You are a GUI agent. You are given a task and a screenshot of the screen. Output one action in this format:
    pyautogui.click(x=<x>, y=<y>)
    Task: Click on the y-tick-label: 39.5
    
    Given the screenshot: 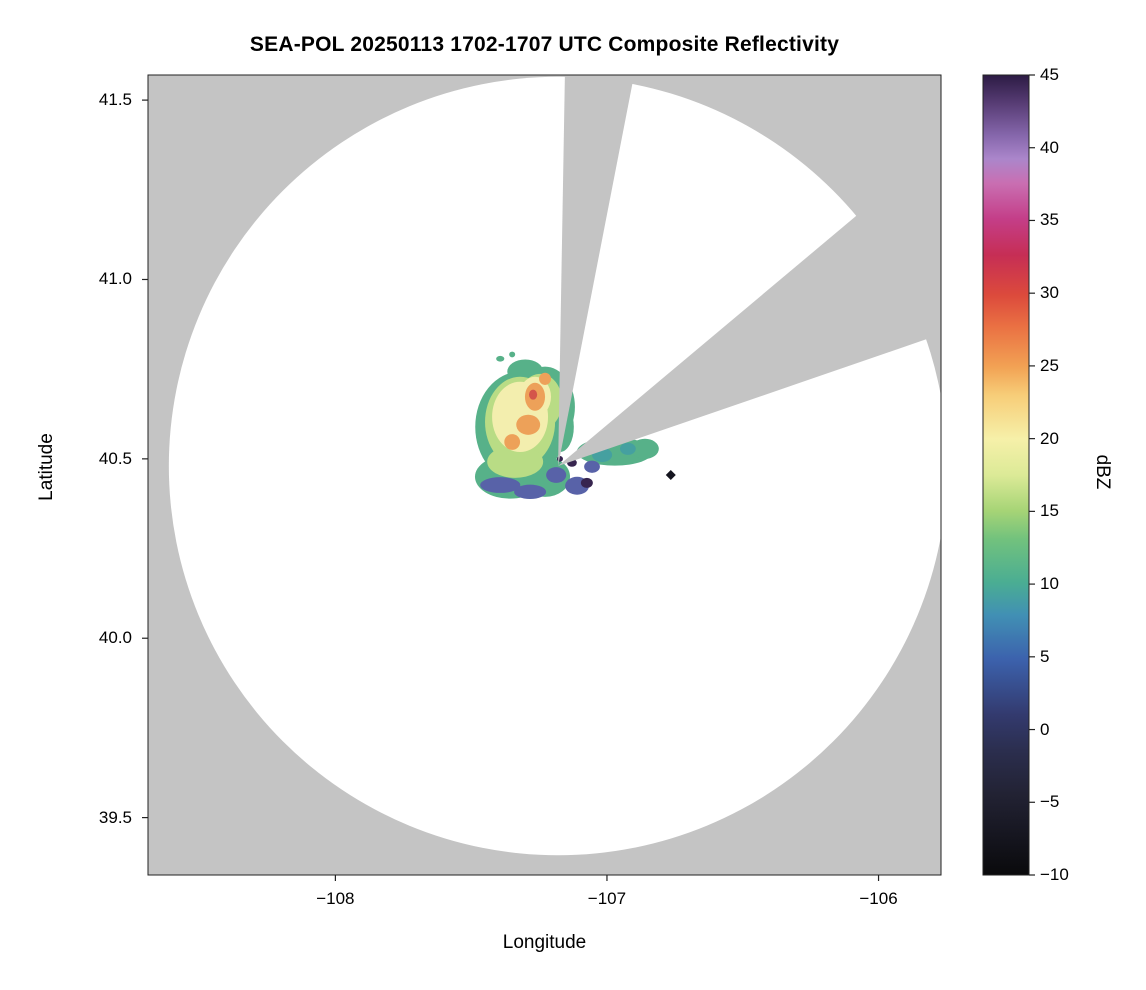 What is the action you would take?
    pyautogui.click(x=115, y=817)
    